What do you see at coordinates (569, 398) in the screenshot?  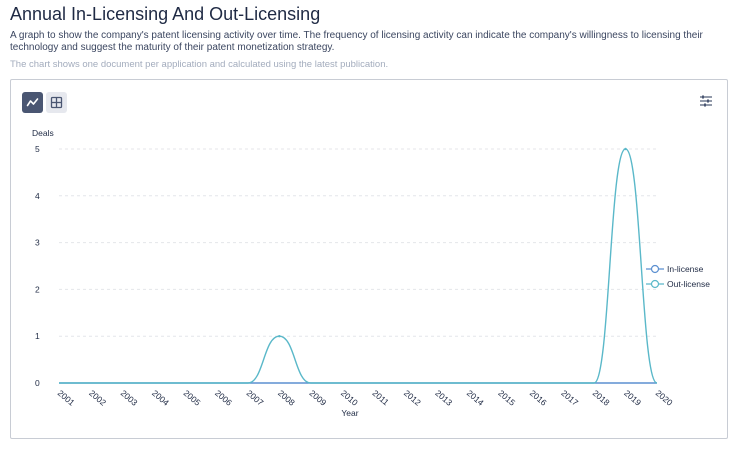 I see `x-tick-label: 2017` at bounding box center [569, 398].